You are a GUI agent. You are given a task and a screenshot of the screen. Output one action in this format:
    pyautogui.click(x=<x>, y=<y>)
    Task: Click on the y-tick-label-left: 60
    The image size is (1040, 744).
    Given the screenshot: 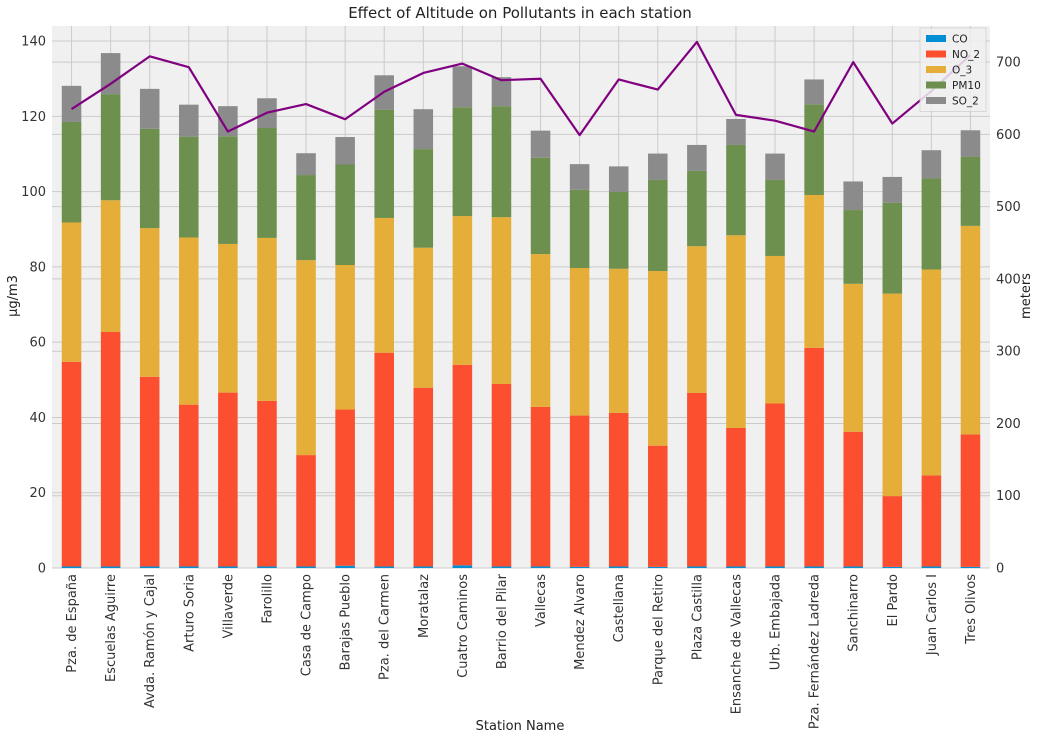 What is the action you would take?
    pyautogui.click(x=37, y=343)
    